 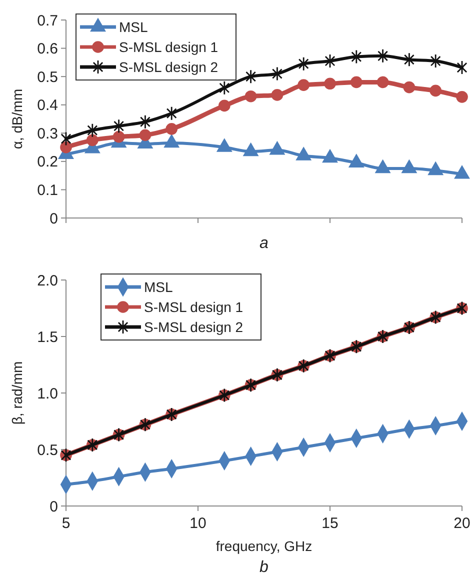 I want to click on y-tick-label: 0.2, so click(x=47, y=162).